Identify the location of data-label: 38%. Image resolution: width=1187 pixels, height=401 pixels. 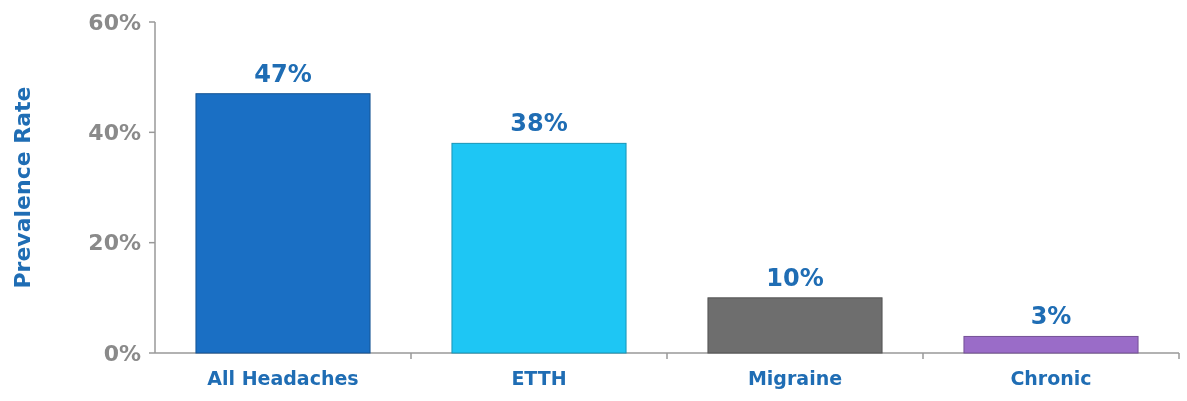
(539, 123).